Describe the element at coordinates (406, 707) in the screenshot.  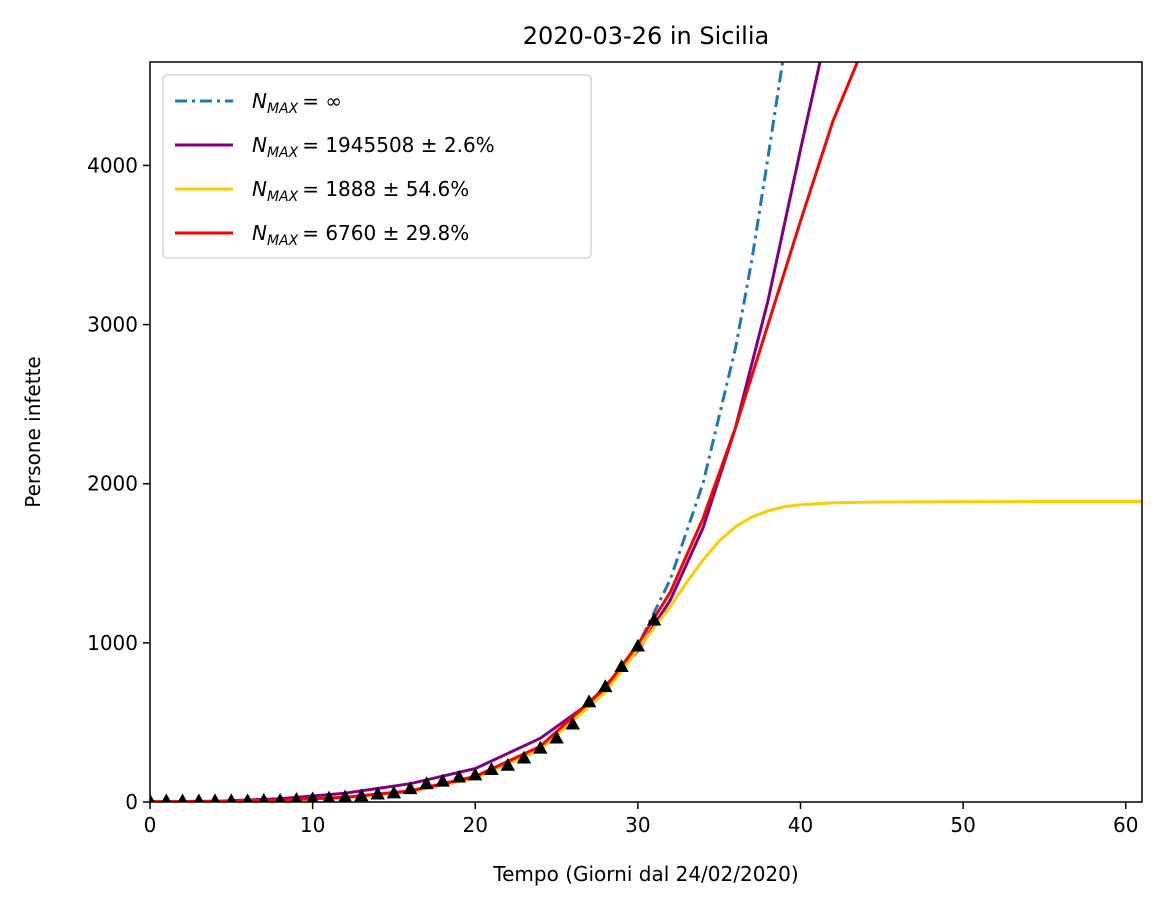
I see `observed-points-layer` at that location.